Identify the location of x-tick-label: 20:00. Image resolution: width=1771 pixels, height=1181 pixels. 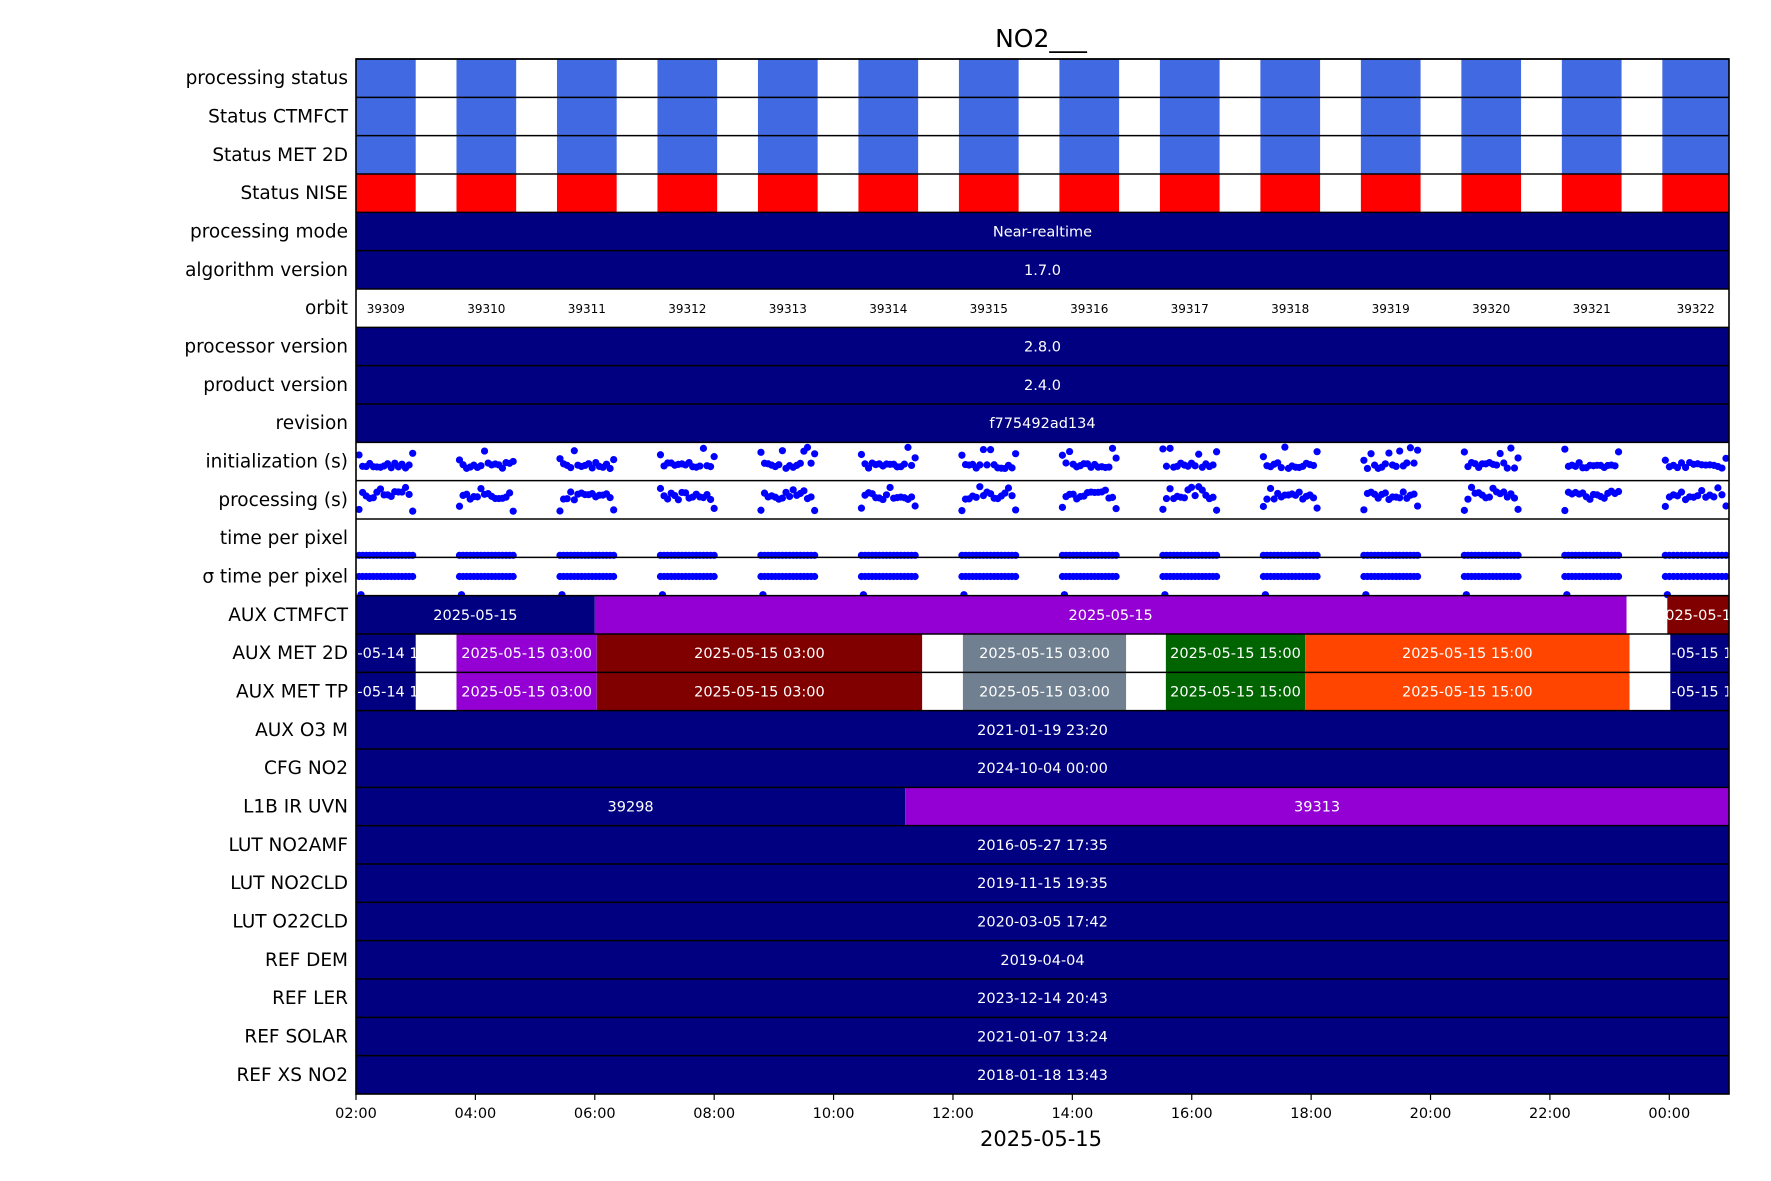
(1431, 1114).